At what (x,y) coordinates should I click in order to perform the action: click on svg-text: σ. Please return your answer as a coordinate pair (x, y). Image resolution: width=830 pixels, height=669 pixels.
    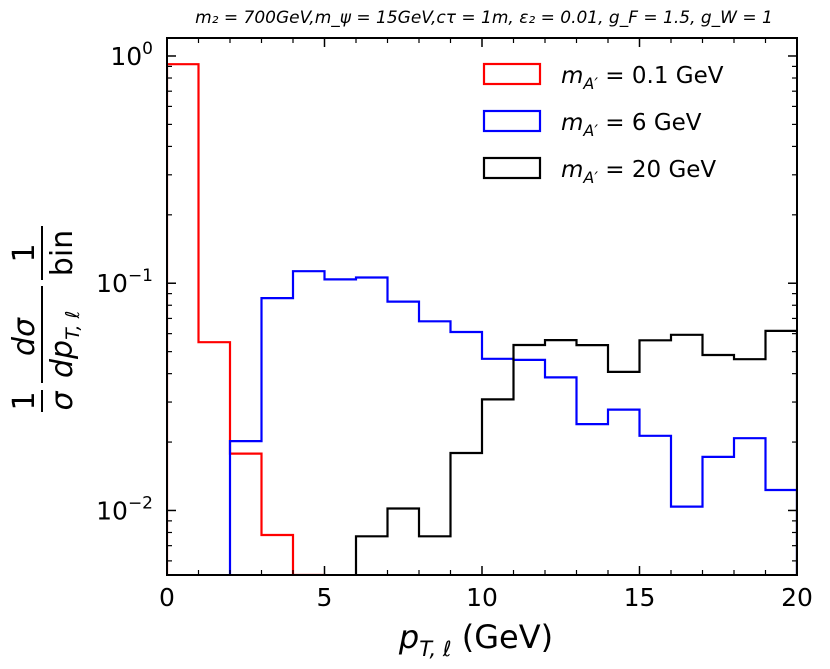
    Looking at the image, I should click on (62, 401).